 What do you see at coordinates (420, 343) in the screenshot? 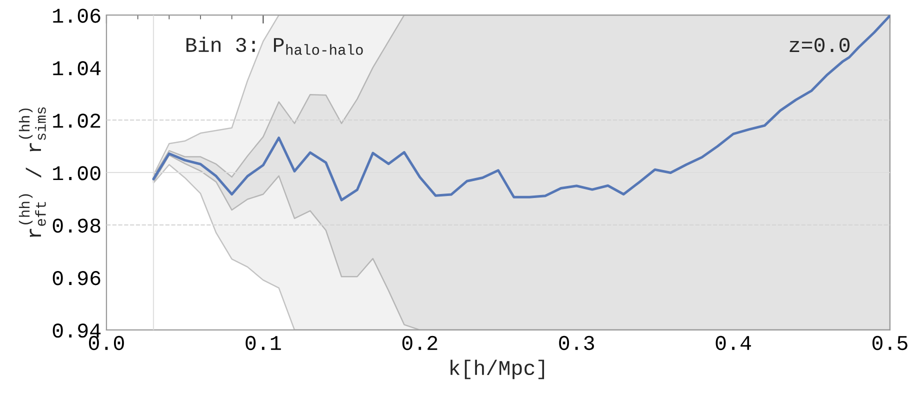
I see `x-tick-label: 0.2` at bounding box center [420, 343].